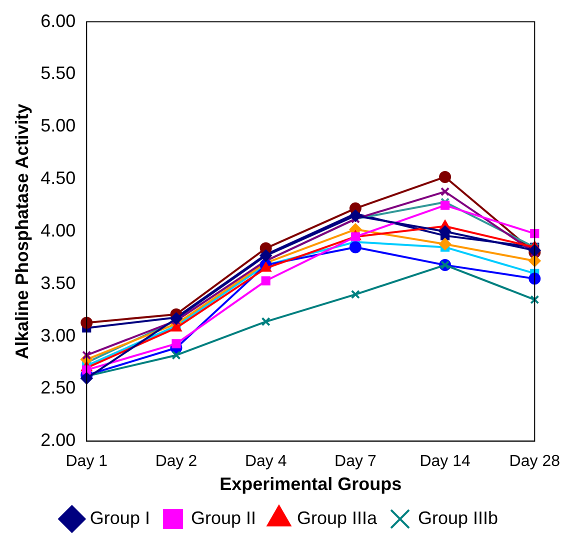 The width and height of the screenshot is (571, 548). Describe the element at coordinates (120, 518) in the screenshot. I see `legend-label: Group I` at that location.